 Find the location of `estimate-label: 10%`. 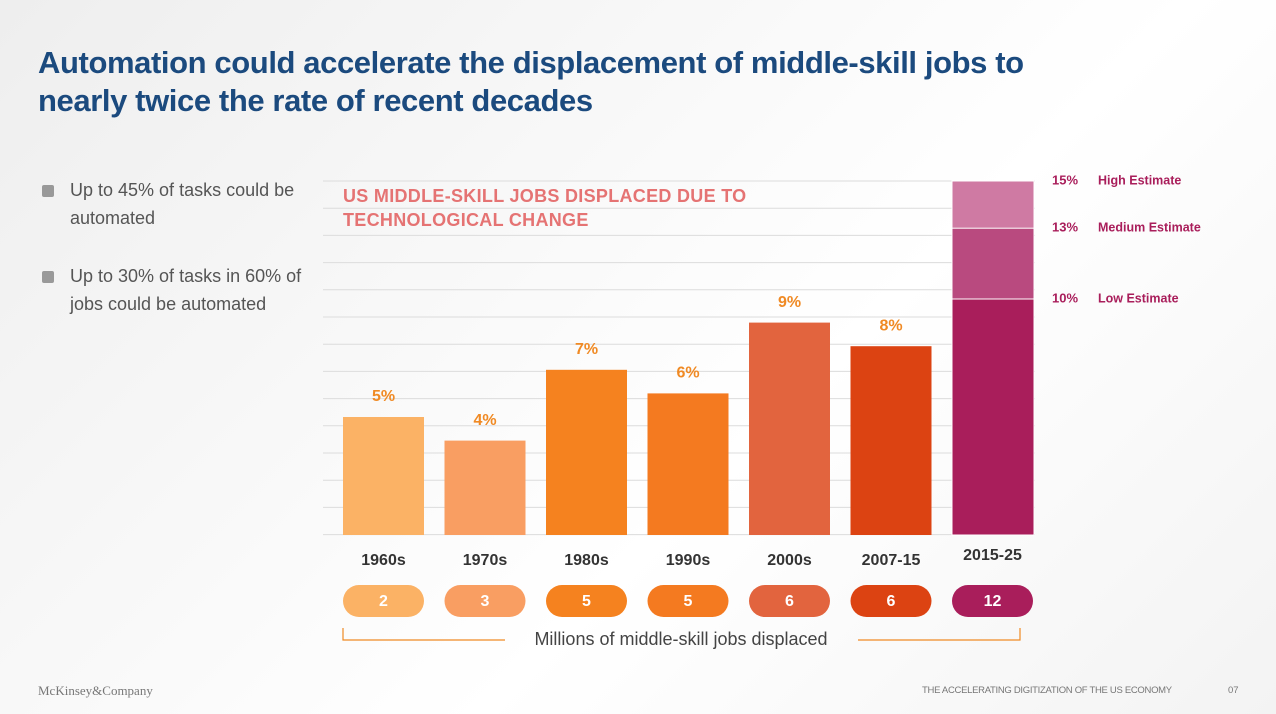

estimate-label: 10% is located at coordinates (1065, 297).